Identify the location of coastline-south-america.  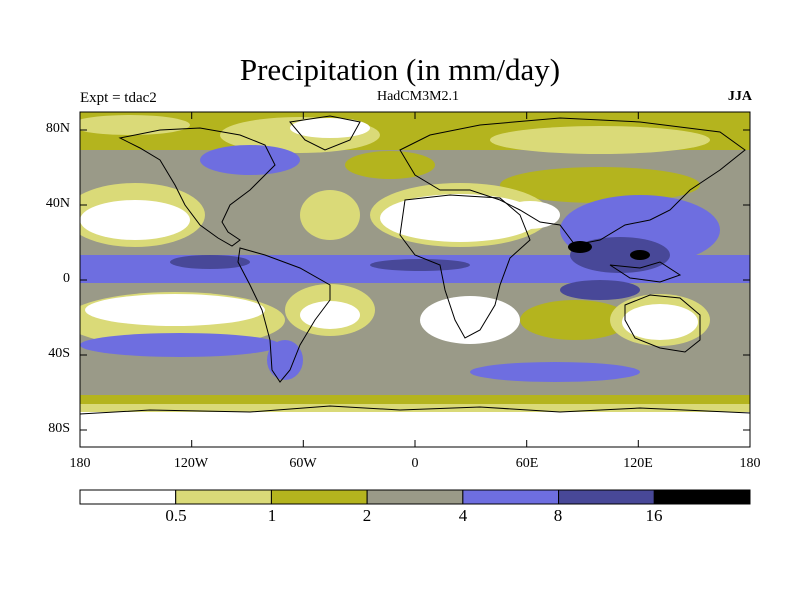
(284, 315).